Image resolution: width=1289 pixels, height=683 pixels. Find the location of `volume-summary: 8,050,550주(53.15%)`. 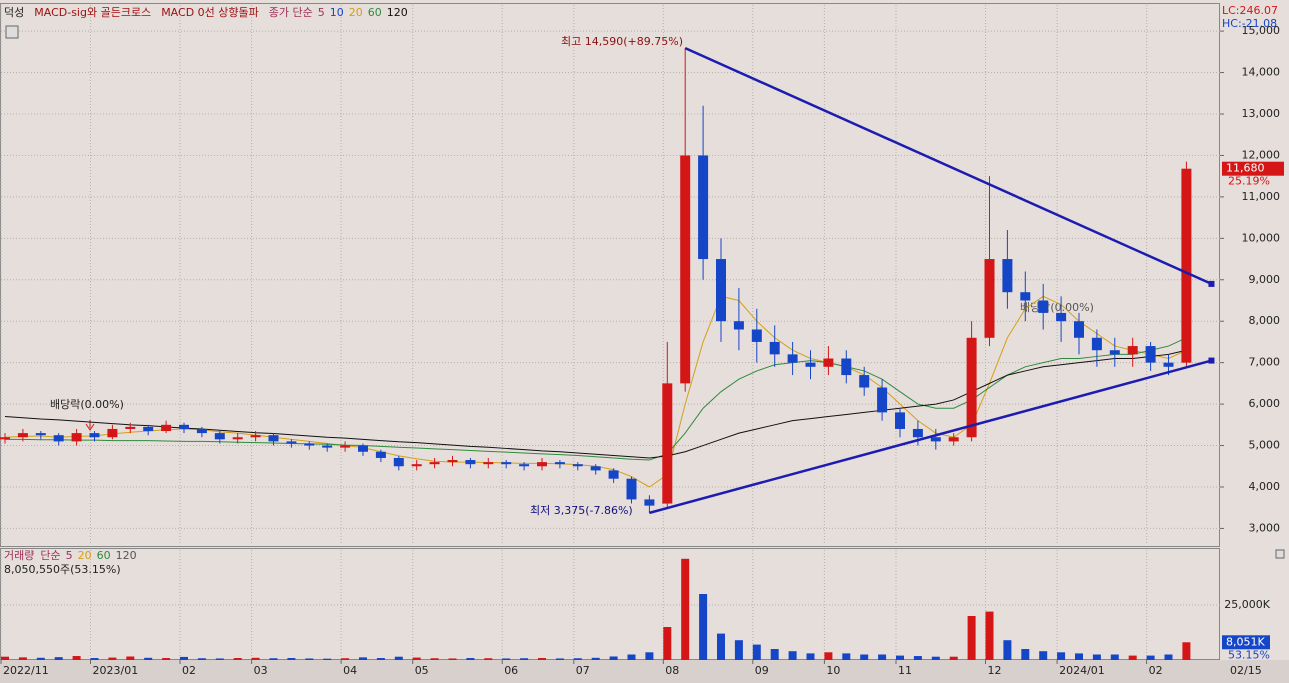

volume-summary: 8,050,550주(53.15%) is located at coordinates (62, 569).